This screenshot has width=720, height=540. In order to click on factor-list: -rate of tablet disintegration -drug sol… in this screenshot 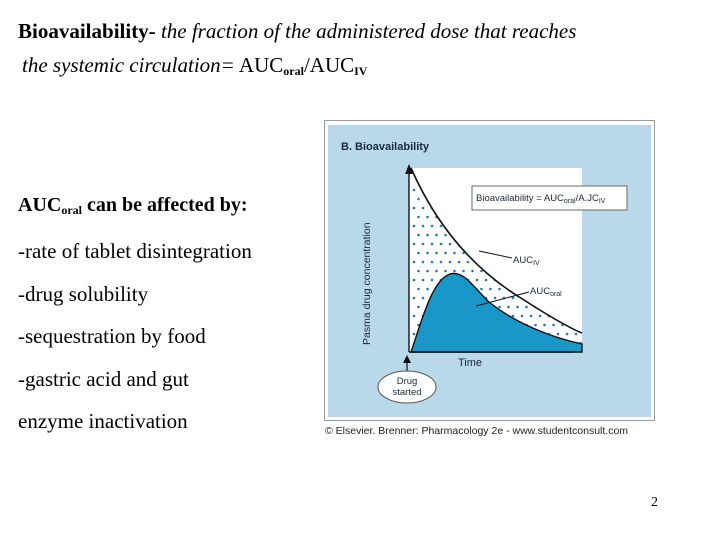, I will do `click(135, 336)`.